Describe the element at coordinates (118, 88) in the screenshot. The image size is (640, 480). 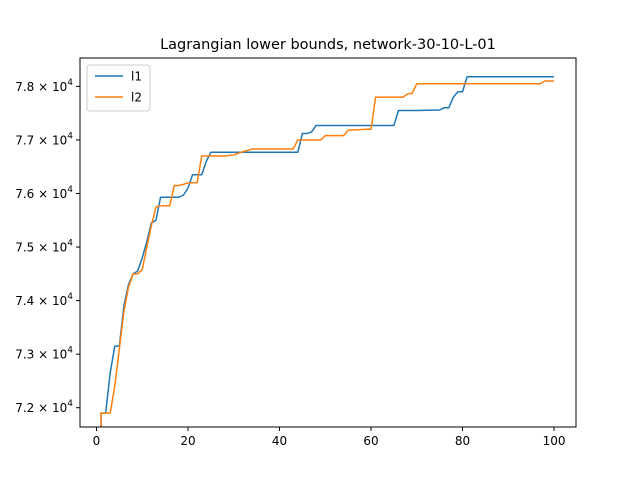
I see `legend: l1 l2` at that location.